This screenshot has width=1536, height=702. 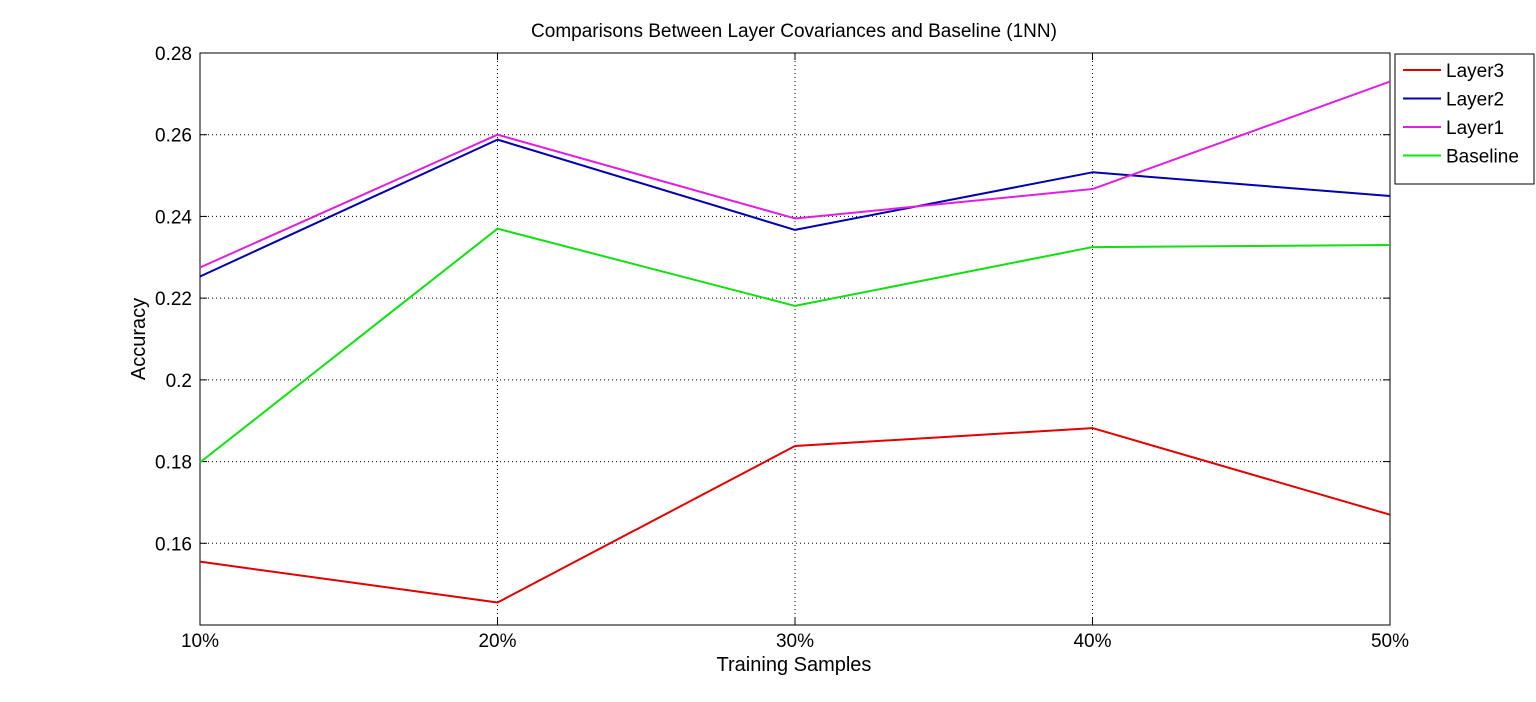 What do you see at coordinates (179, 381) in the screenshot?
I see `y-tick-label: 0.2` at bounding box center [179, 381].